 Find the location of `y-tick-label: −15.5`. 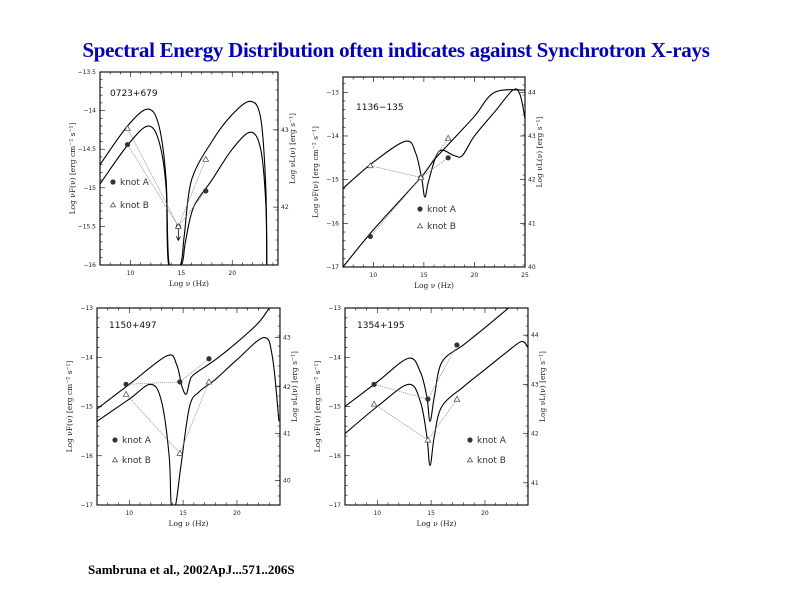

y-tick-label: −15.5 is located at coordinates (87, 226).